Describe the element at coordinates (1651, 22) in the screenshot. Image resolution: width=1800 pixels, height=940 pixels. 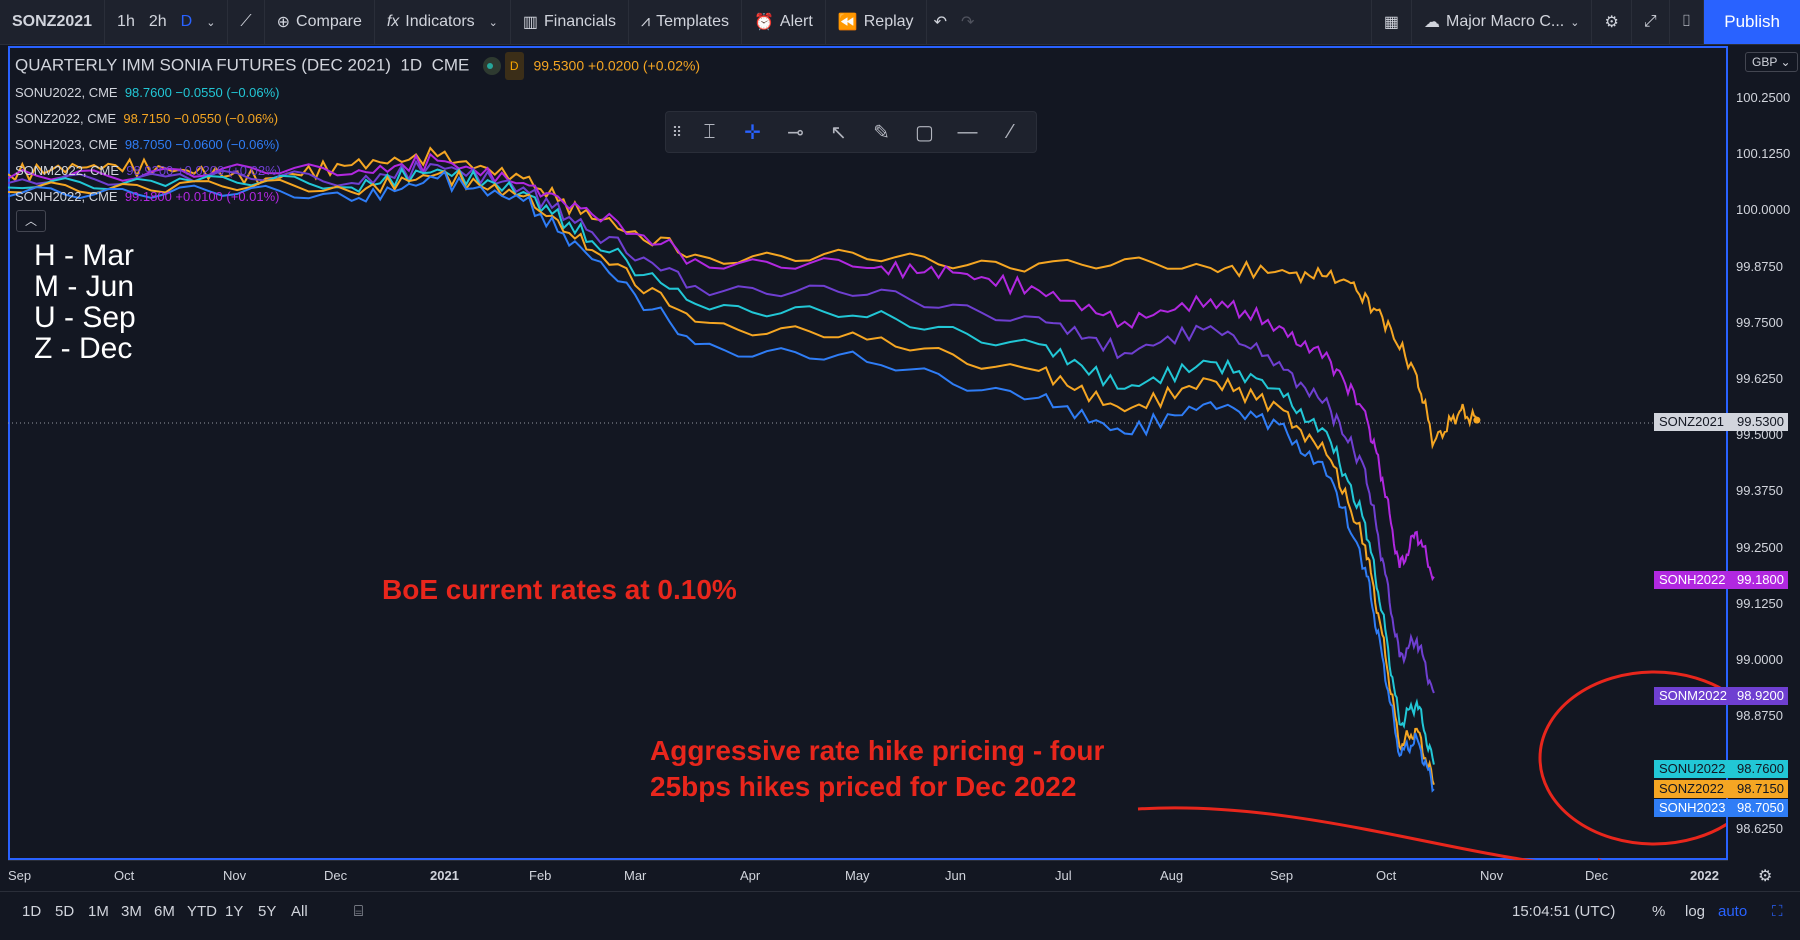
I see `fullscreen-button: ⤢` at that location.